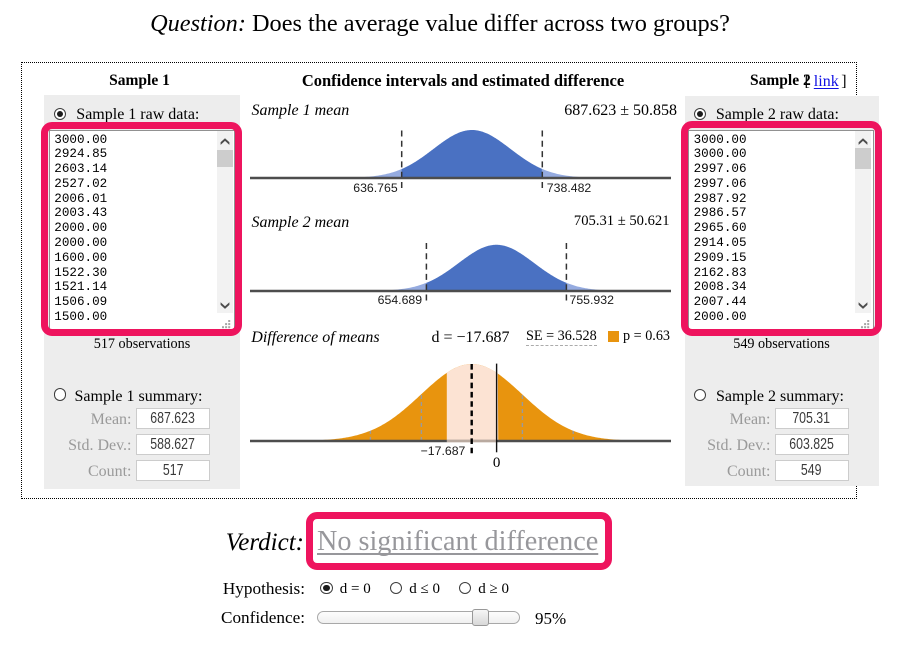 The height and width of the screenshot is (647, 902). Describe the element at coordinates (443, 451) in the screenshot. I see `svg-text: −17.687` at that location.